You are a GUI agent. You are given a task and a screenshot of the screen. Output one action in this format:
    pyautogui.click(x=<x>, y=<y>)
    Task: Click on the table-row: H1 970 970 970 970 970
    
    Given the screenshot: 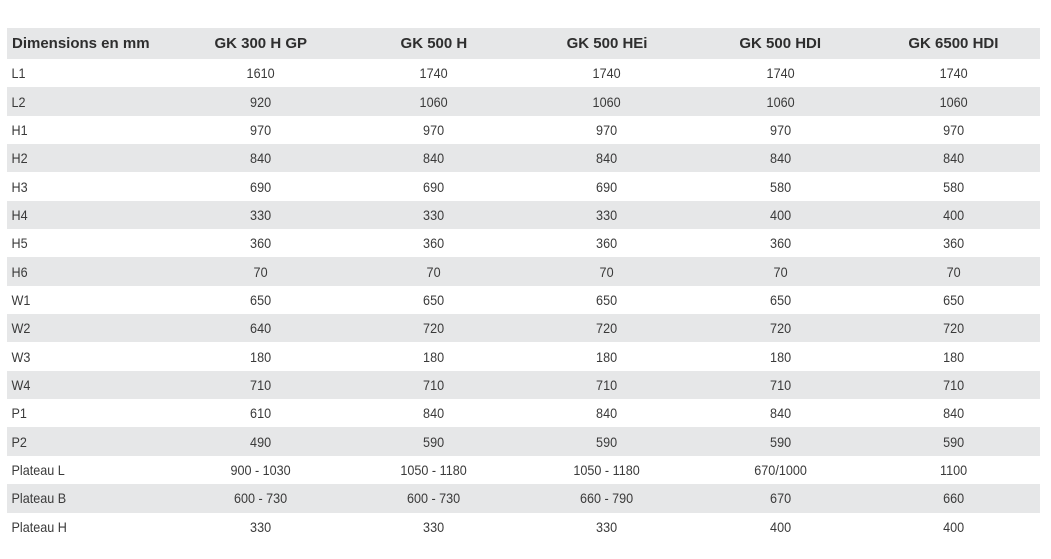 What is the action you would take?
    pyautogui.click(x=523, y=130)
    